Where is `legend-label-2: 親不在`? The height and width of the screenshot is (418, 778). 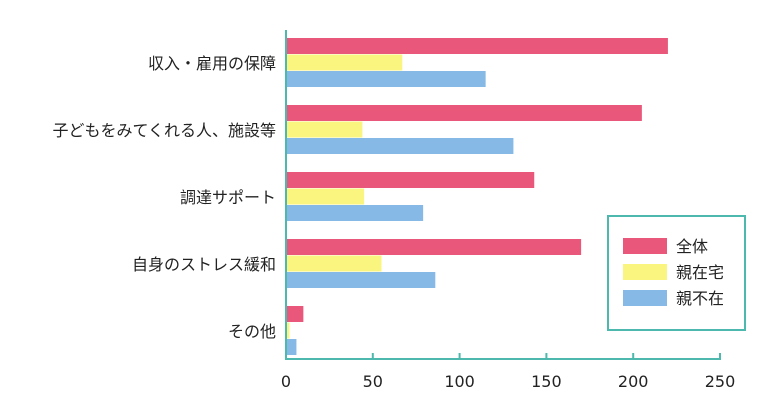
legend-label-2: 親不在 is located at coordinates (700, 298).